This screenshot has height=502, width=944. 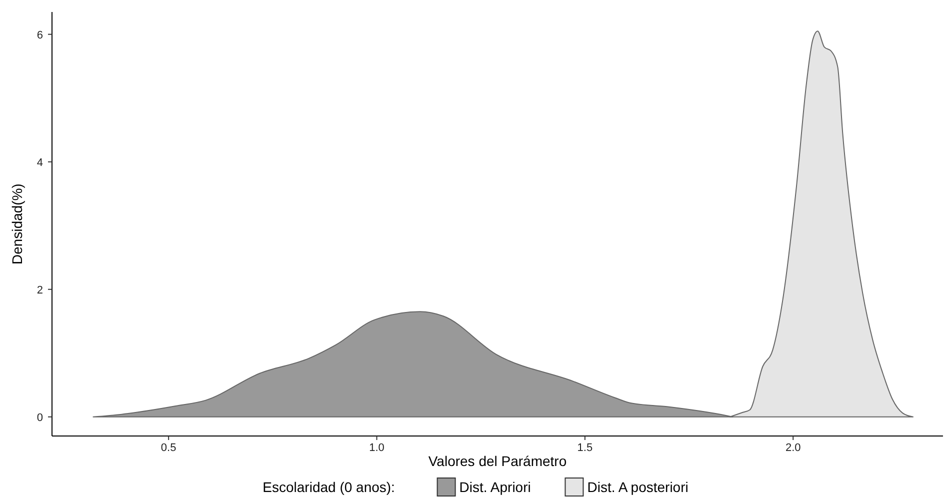 What do you see at coordinates (495, 487) in the screenshot?
I see `legend-label: Dist. Apriori` at bounding box center [495, 487].